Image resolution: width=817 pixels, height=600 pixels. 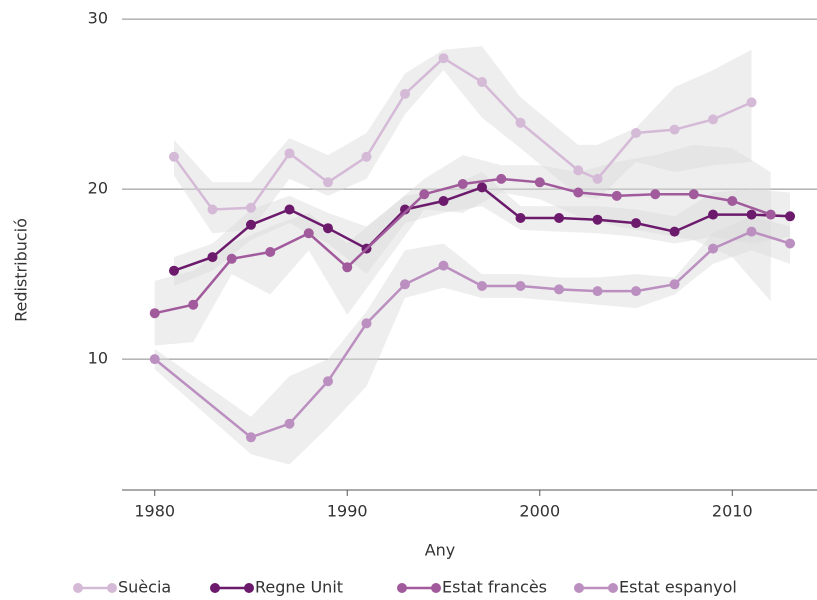 I want to click on x-tick-label: 1980, so click(x=154, y=511).